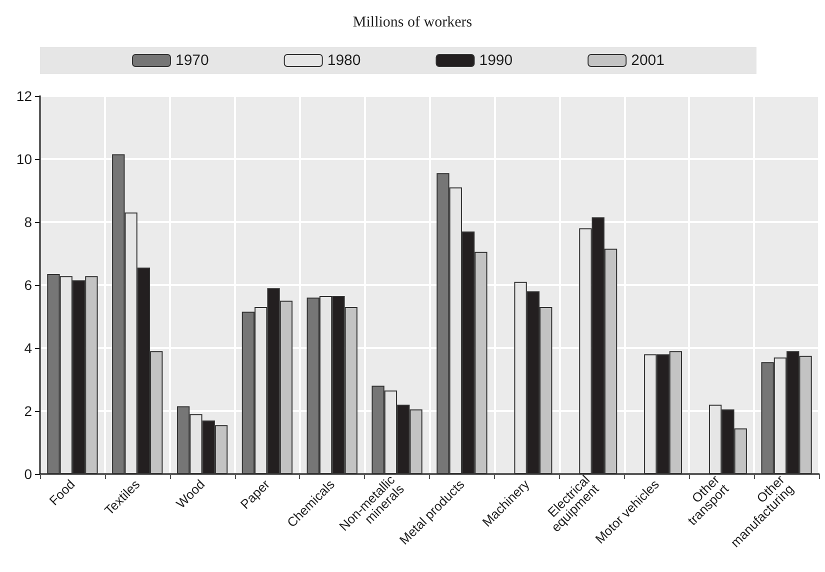 The width and height of the screenshot is (825, 572). Describe the element at coordinates (192, 60) in the screenshot. I see `legend-label: 1970` at that location.